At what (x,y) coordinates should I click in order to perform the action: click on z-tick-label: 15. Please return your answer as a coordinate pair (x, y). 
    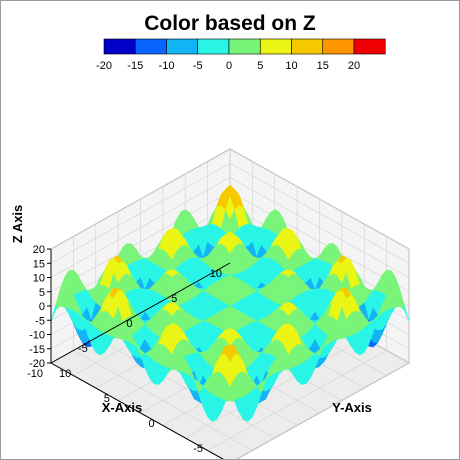
    Looking at the image, I should click on (39, 264).